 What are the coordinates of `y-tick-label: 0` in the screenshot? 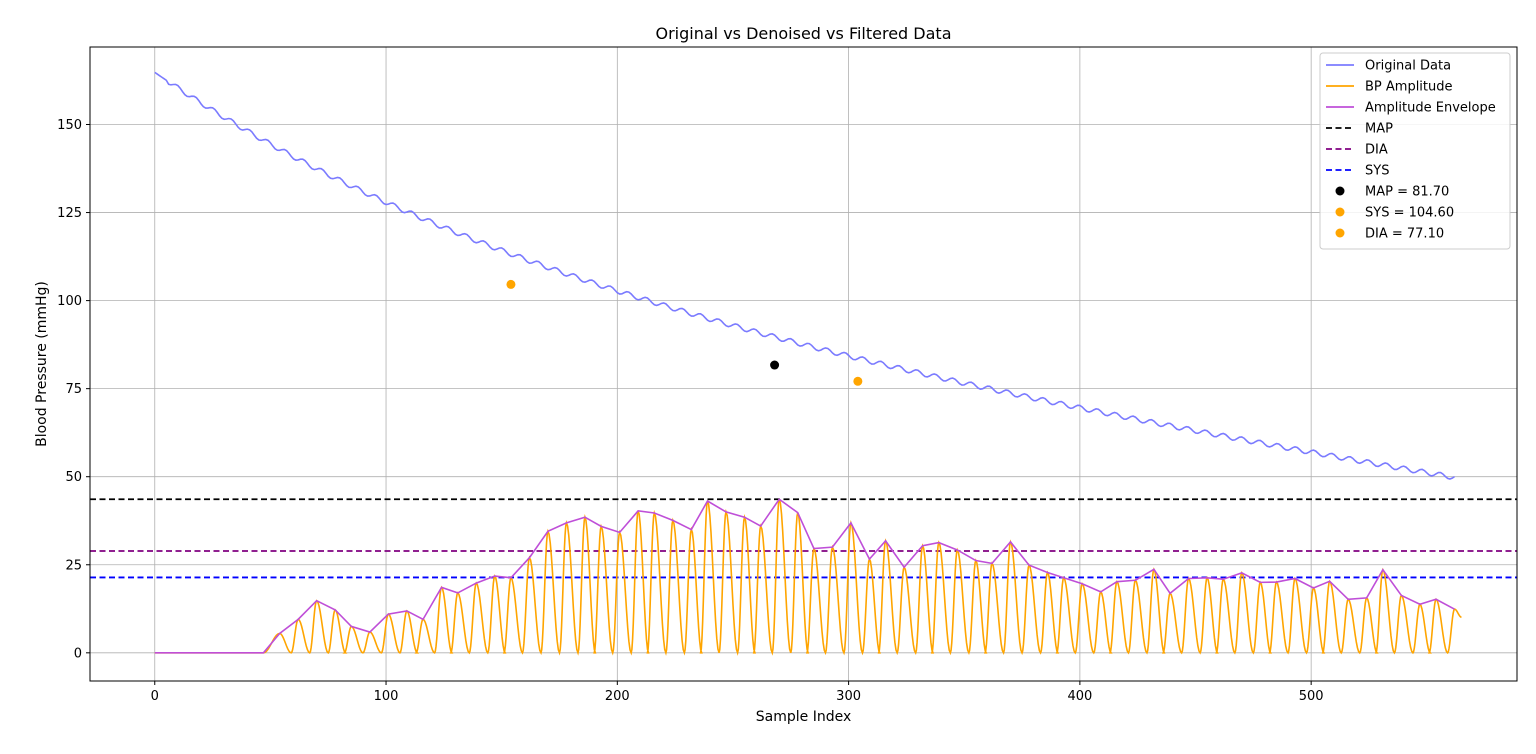 It's located at (78, 653).